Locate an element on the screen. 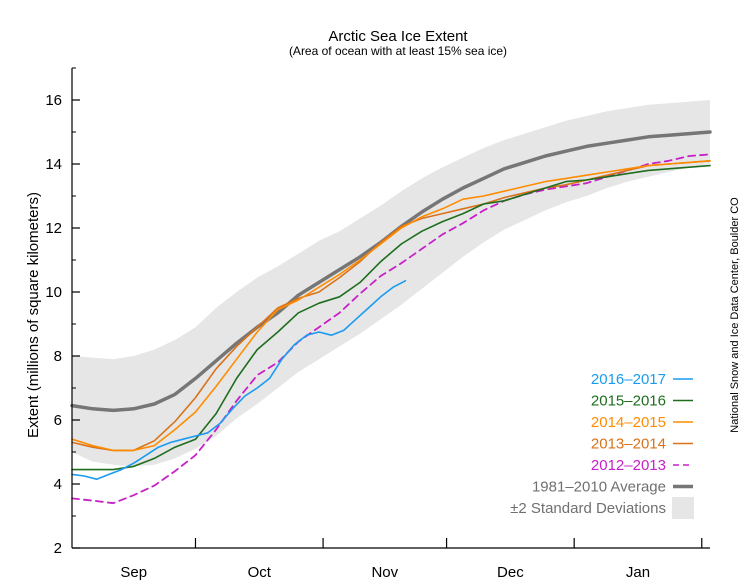  x-month-label: Dec is located at coordinates (510, 572).